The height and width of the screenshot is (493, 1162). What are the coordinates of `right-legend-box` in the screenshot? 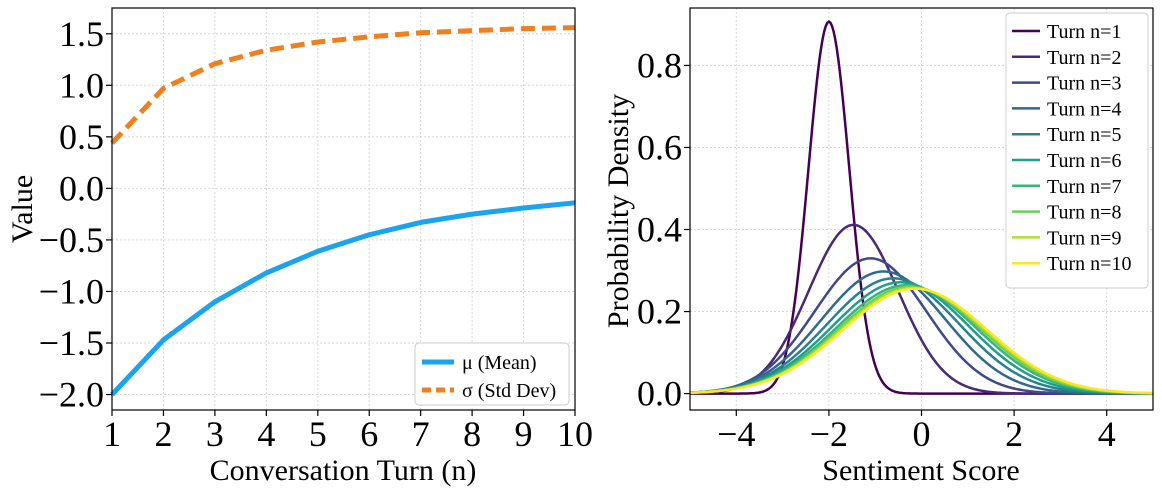 It's located at (1077, 150).